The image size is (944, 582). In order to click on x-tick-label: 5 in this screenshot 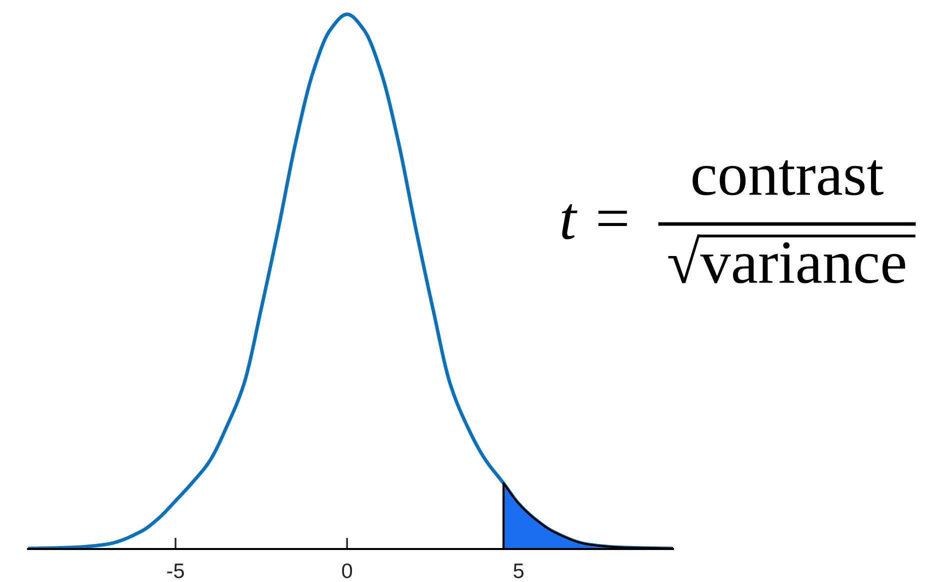, I will do `click(519, 571)`.